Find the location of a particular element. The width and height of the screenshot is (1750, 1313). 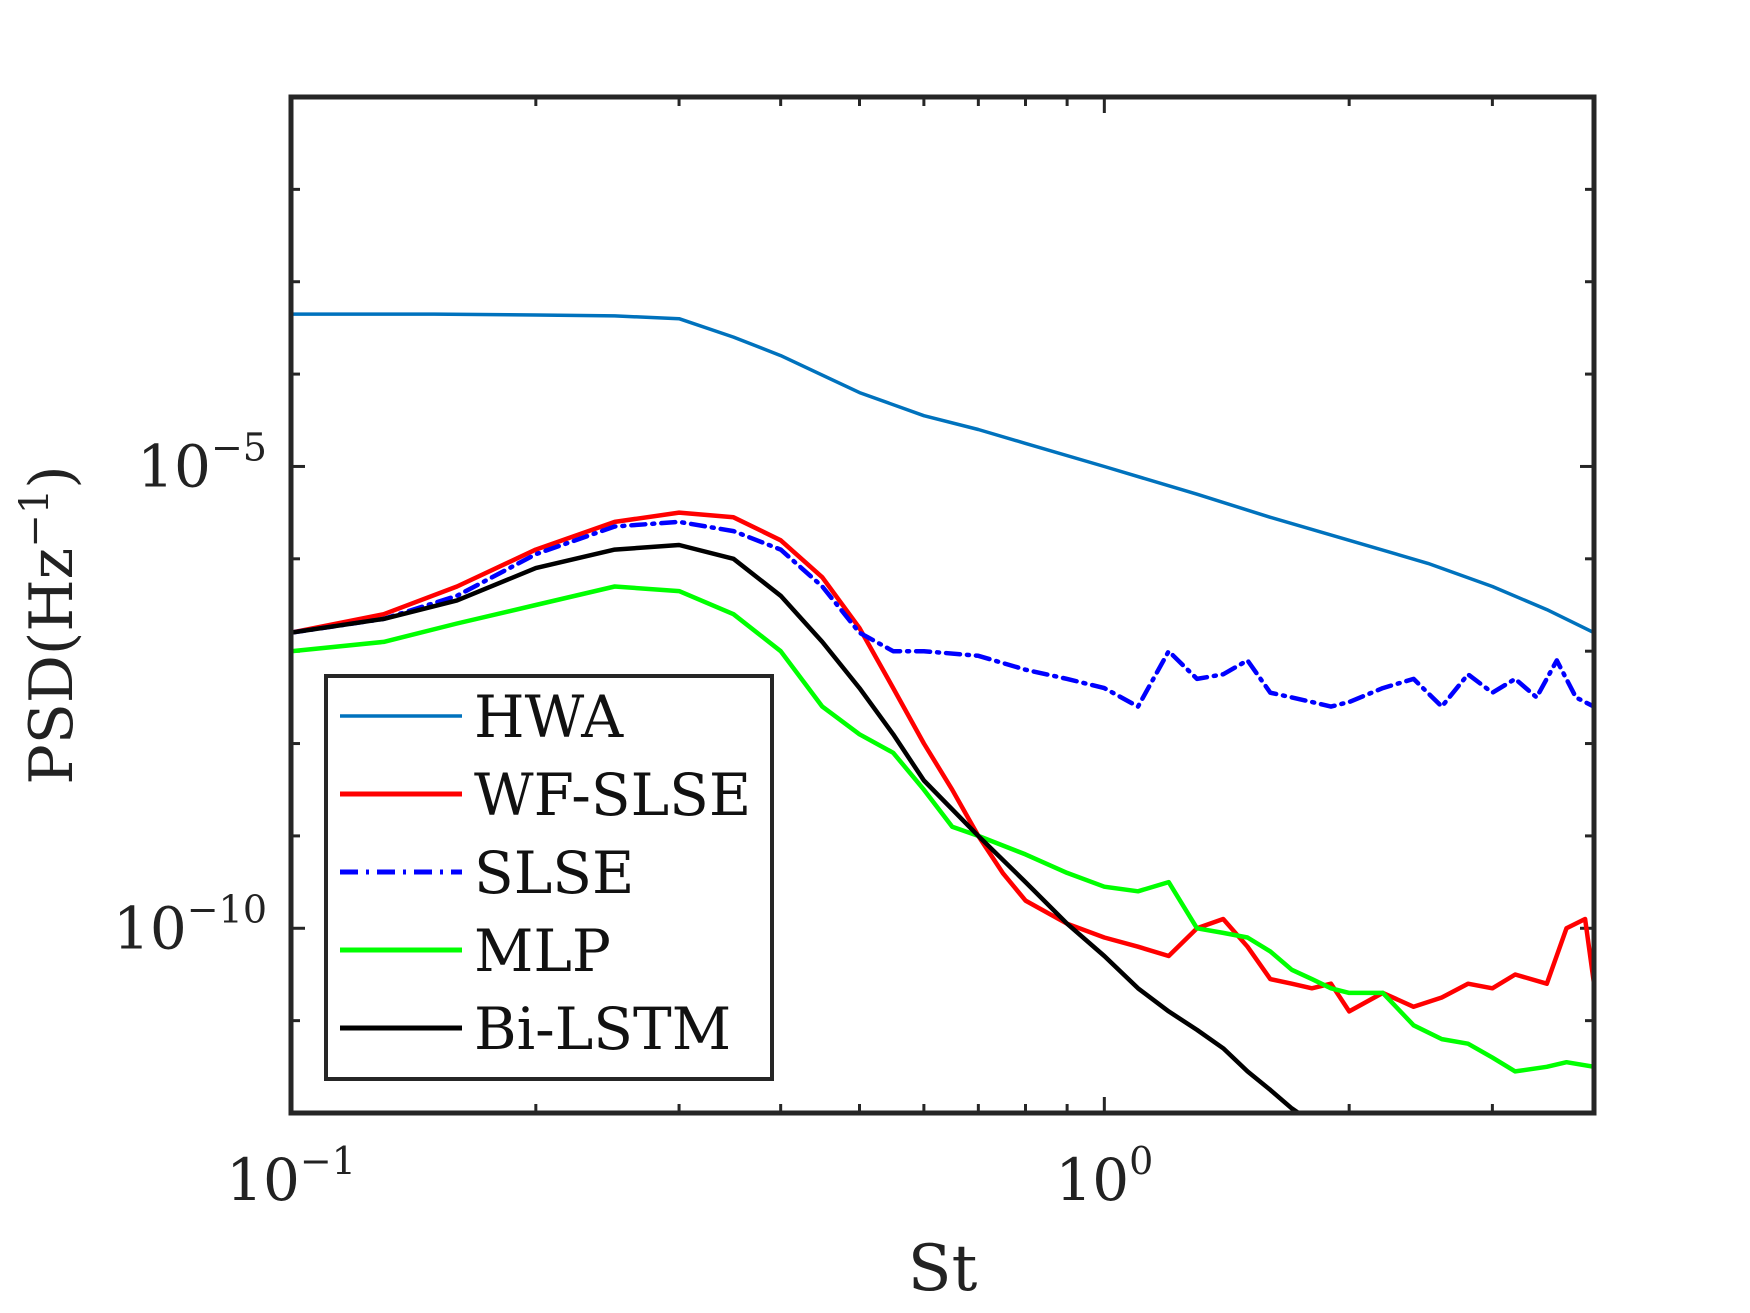

y-tick-label: 10−10 is located at coordinates (190, 924).